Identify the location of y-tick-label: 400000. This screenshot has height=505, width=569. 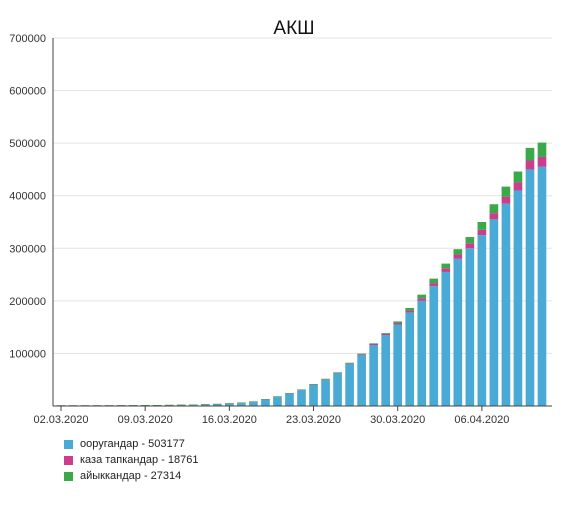
(27, 197).